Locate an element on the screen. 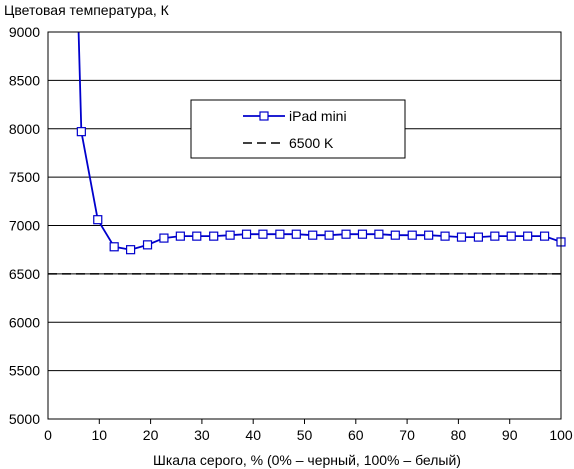 The height and width of the screenshot is (469, 574). legend: iPad mini 6500 K is located at coordinates (298, 129).